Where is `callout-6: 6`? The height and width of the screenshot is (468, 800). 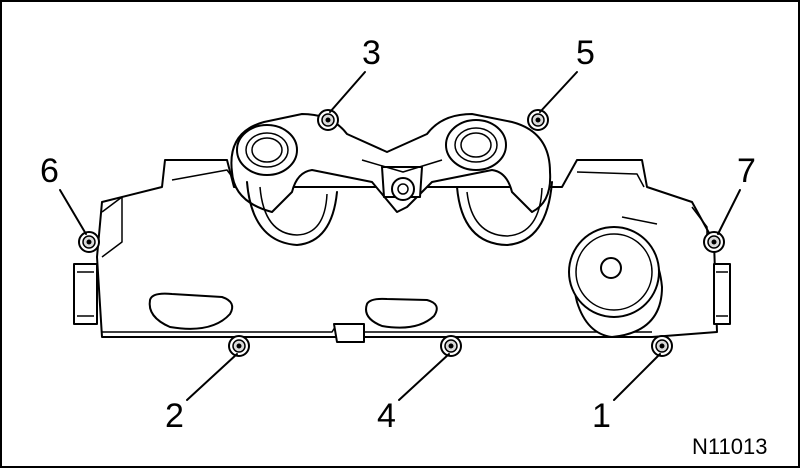 callout-6: 6 is located at coordinates (49, 171).